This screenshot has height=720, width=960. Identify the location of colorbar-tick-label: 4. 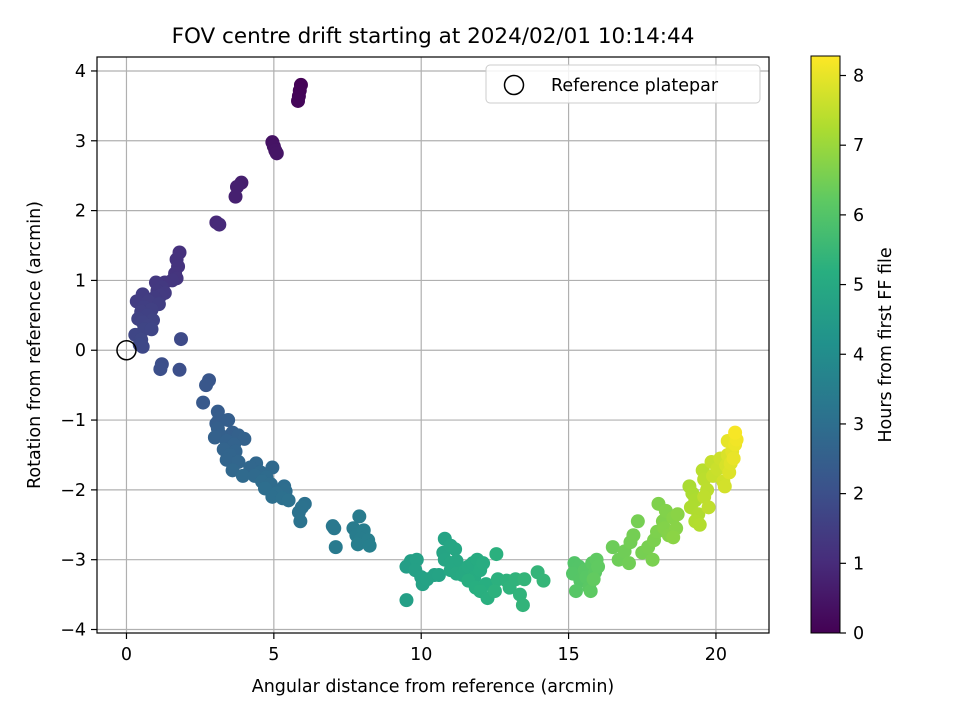
(858, 355).